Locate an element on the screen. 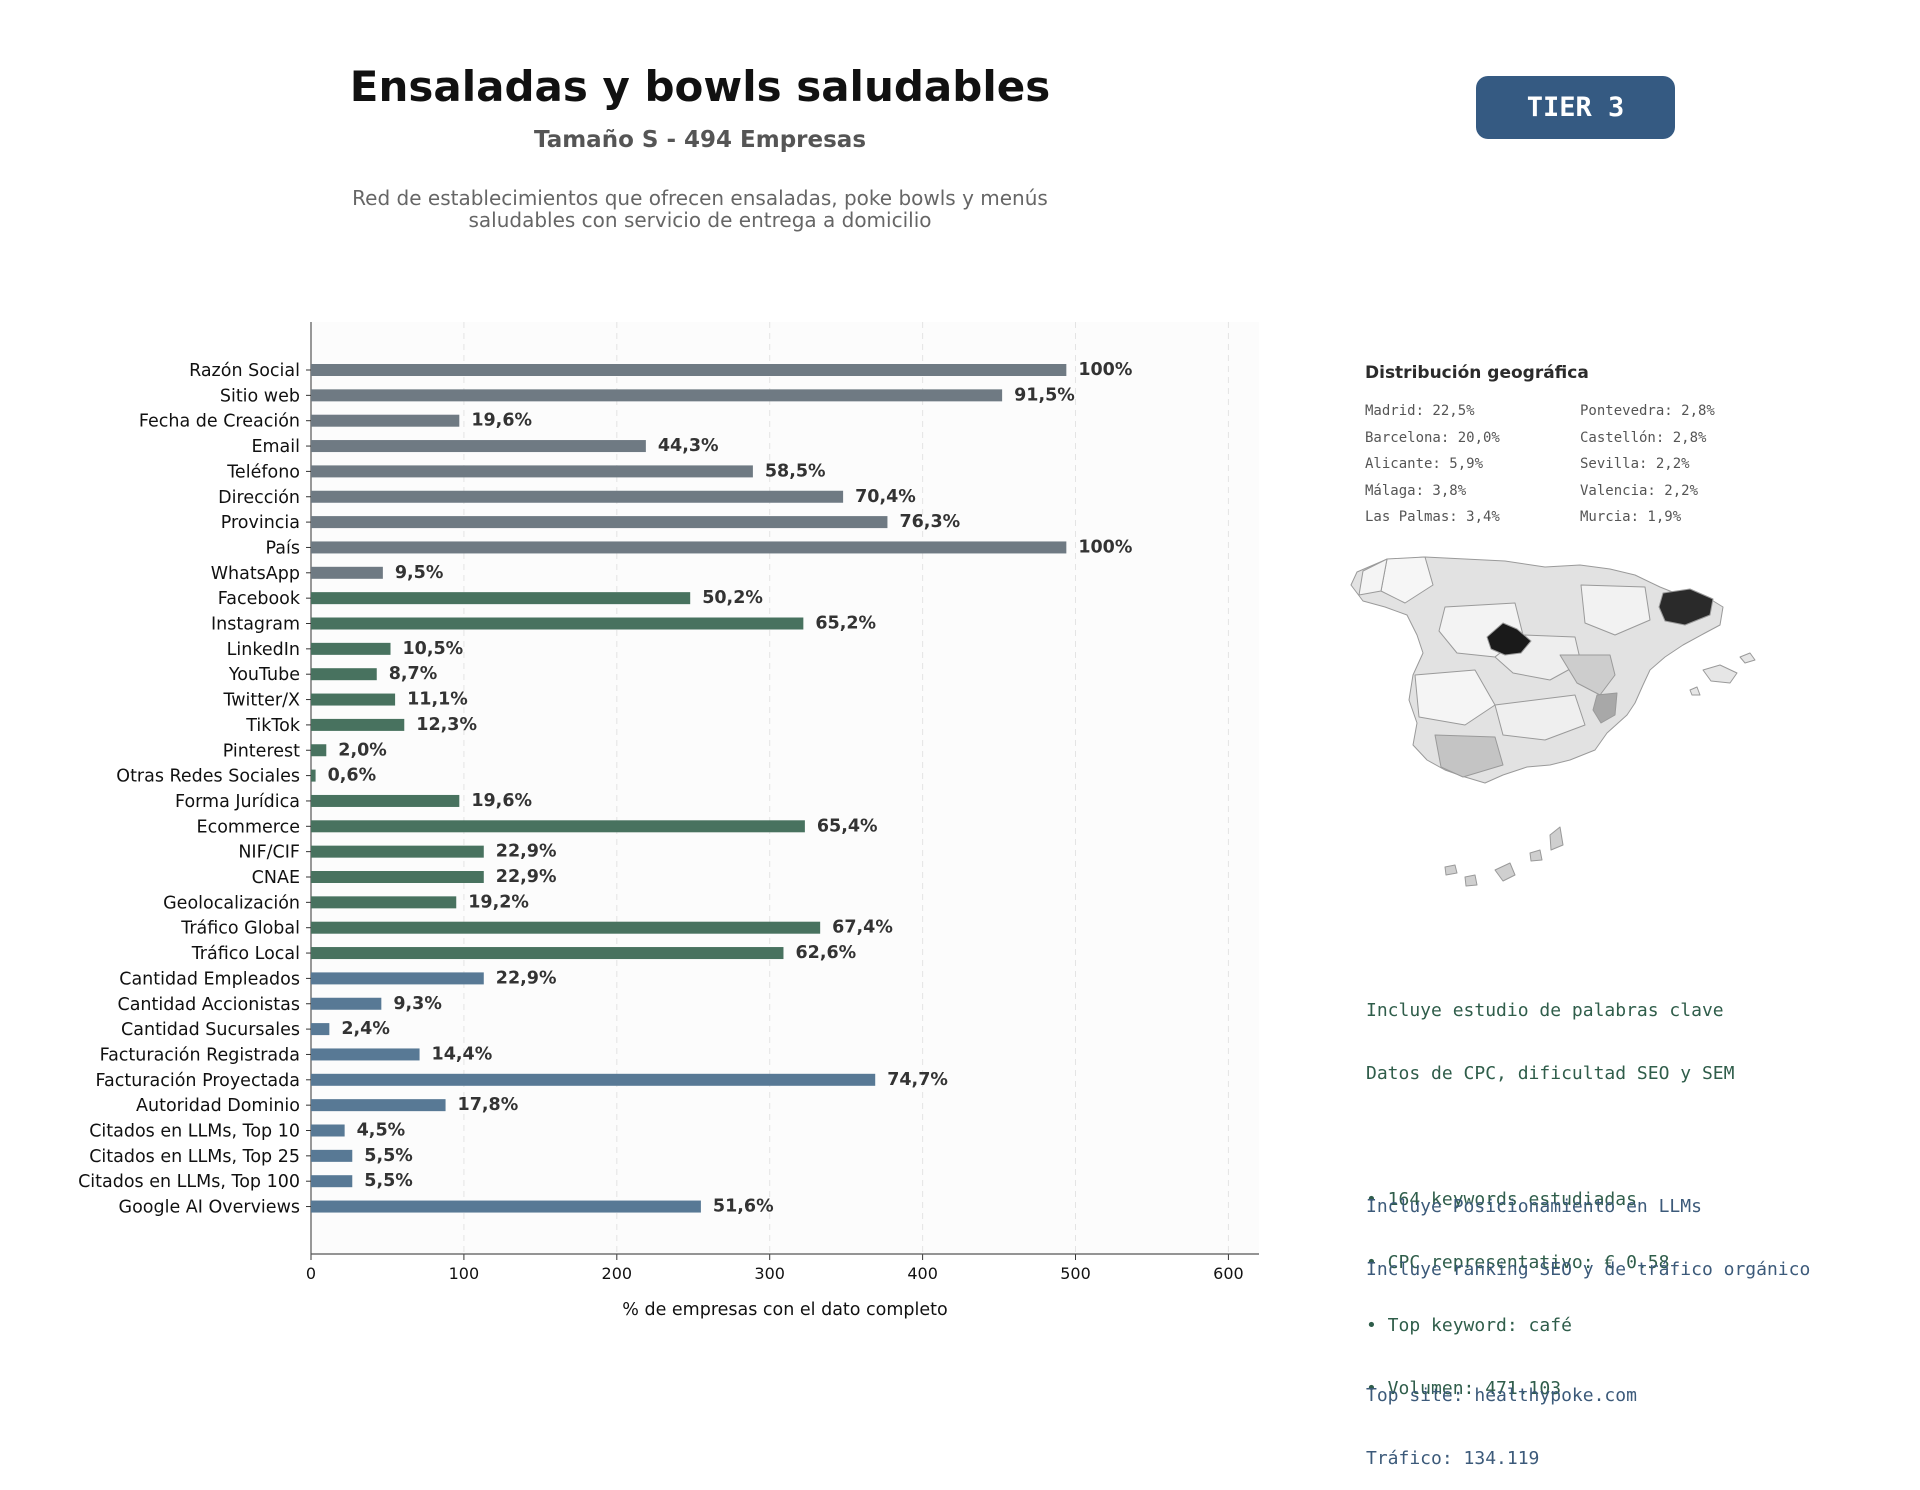 Image resolution: width=1920 pixels, height=1490 pixels. category-label: Cantidad Accionistas is located at coordinates (208, 1005).